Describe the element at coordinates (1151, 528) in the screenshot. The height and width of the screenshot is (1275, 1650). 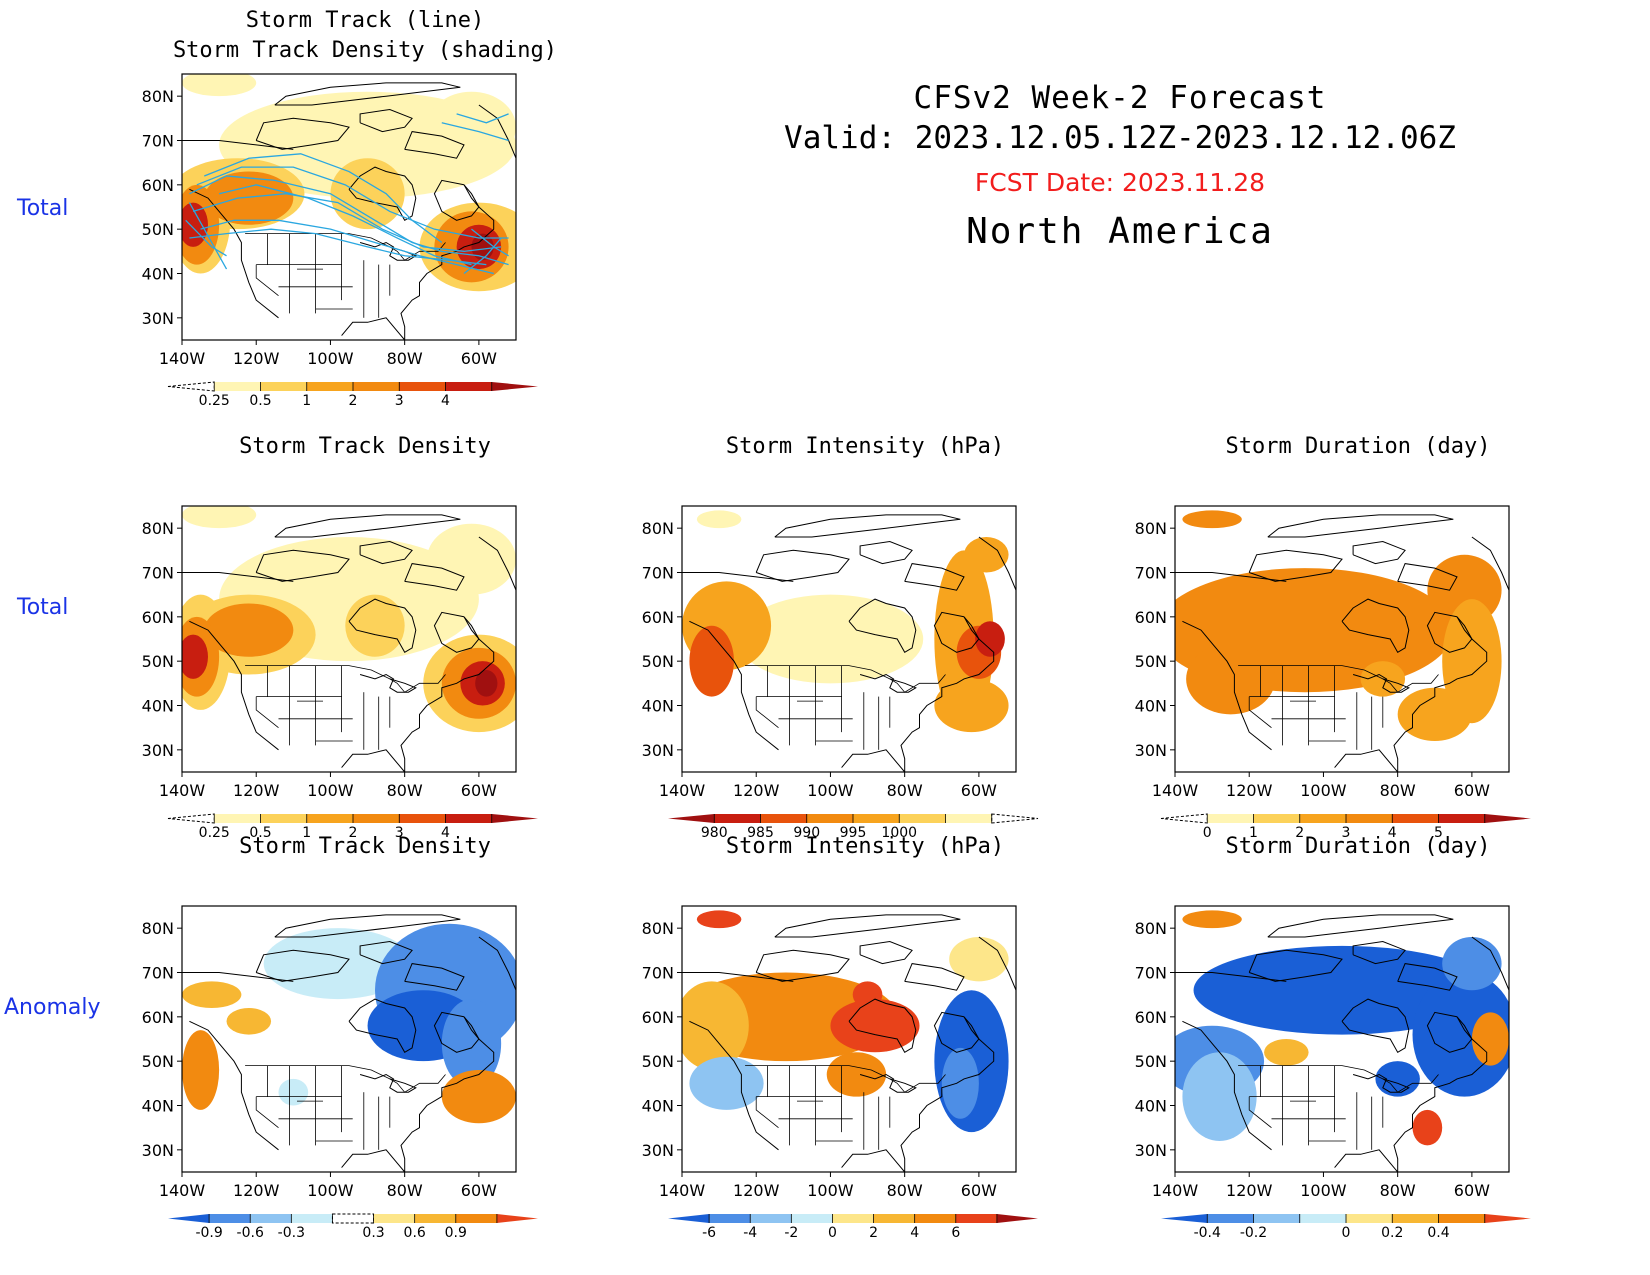
I see `lat-label: 80N` at that location.